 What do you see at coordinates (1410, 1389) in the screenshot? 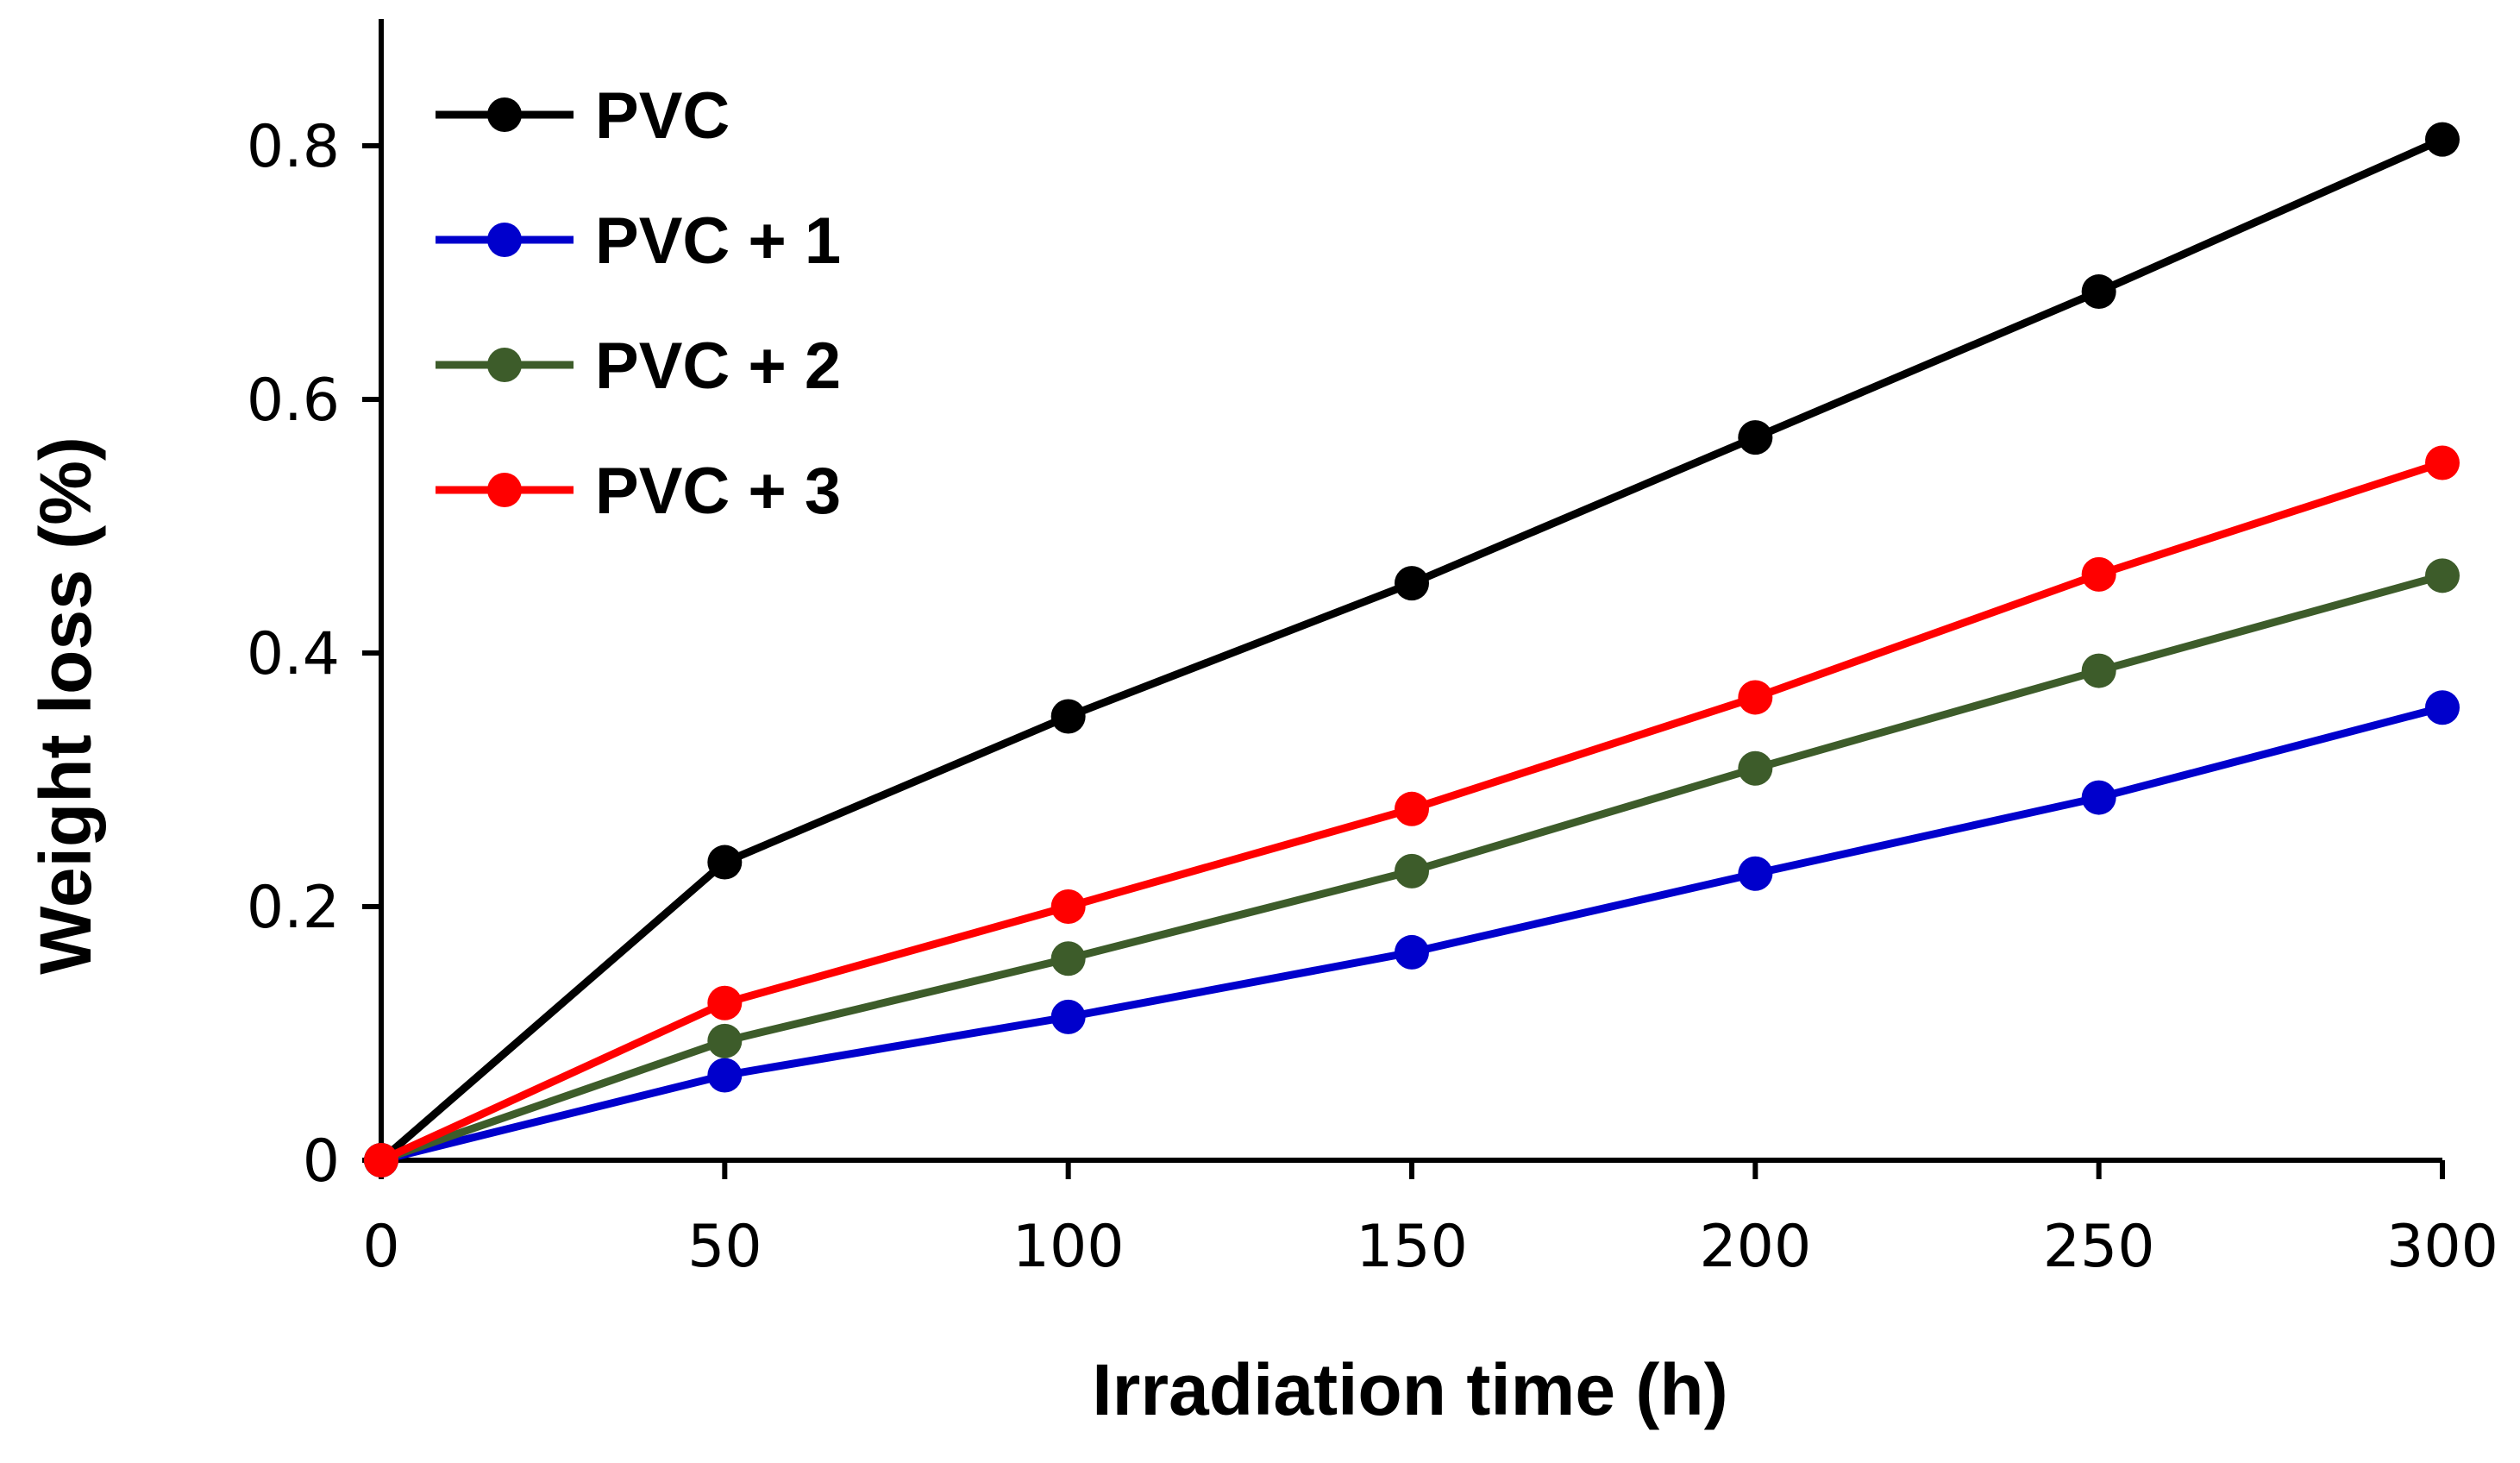
I see `x-axis-title: Irradiation time (h)` at bounding box center [1410, 1389].